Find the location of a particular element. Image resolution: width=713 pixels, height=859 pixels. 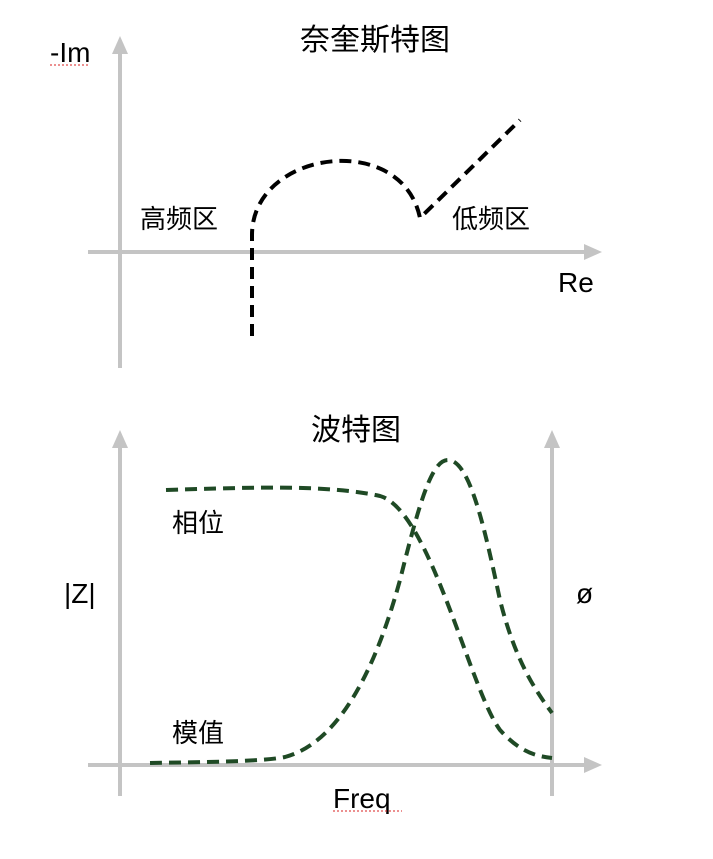

nyquist-title: 奈奎斯特图 is located at coordinates (375, 40).